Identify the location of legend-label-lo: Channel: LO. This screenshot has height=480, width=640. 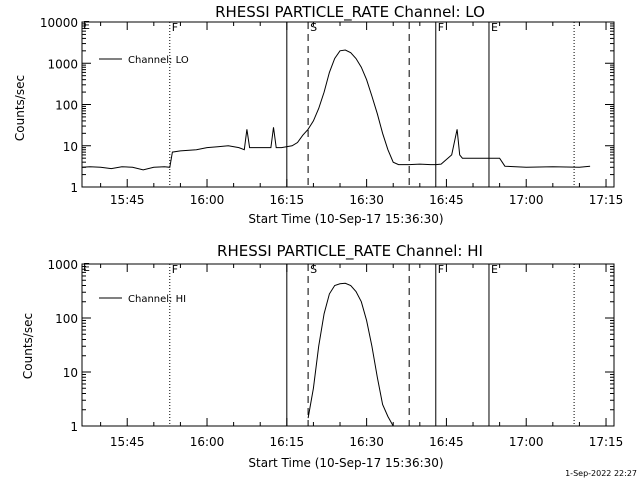
(158, 60).